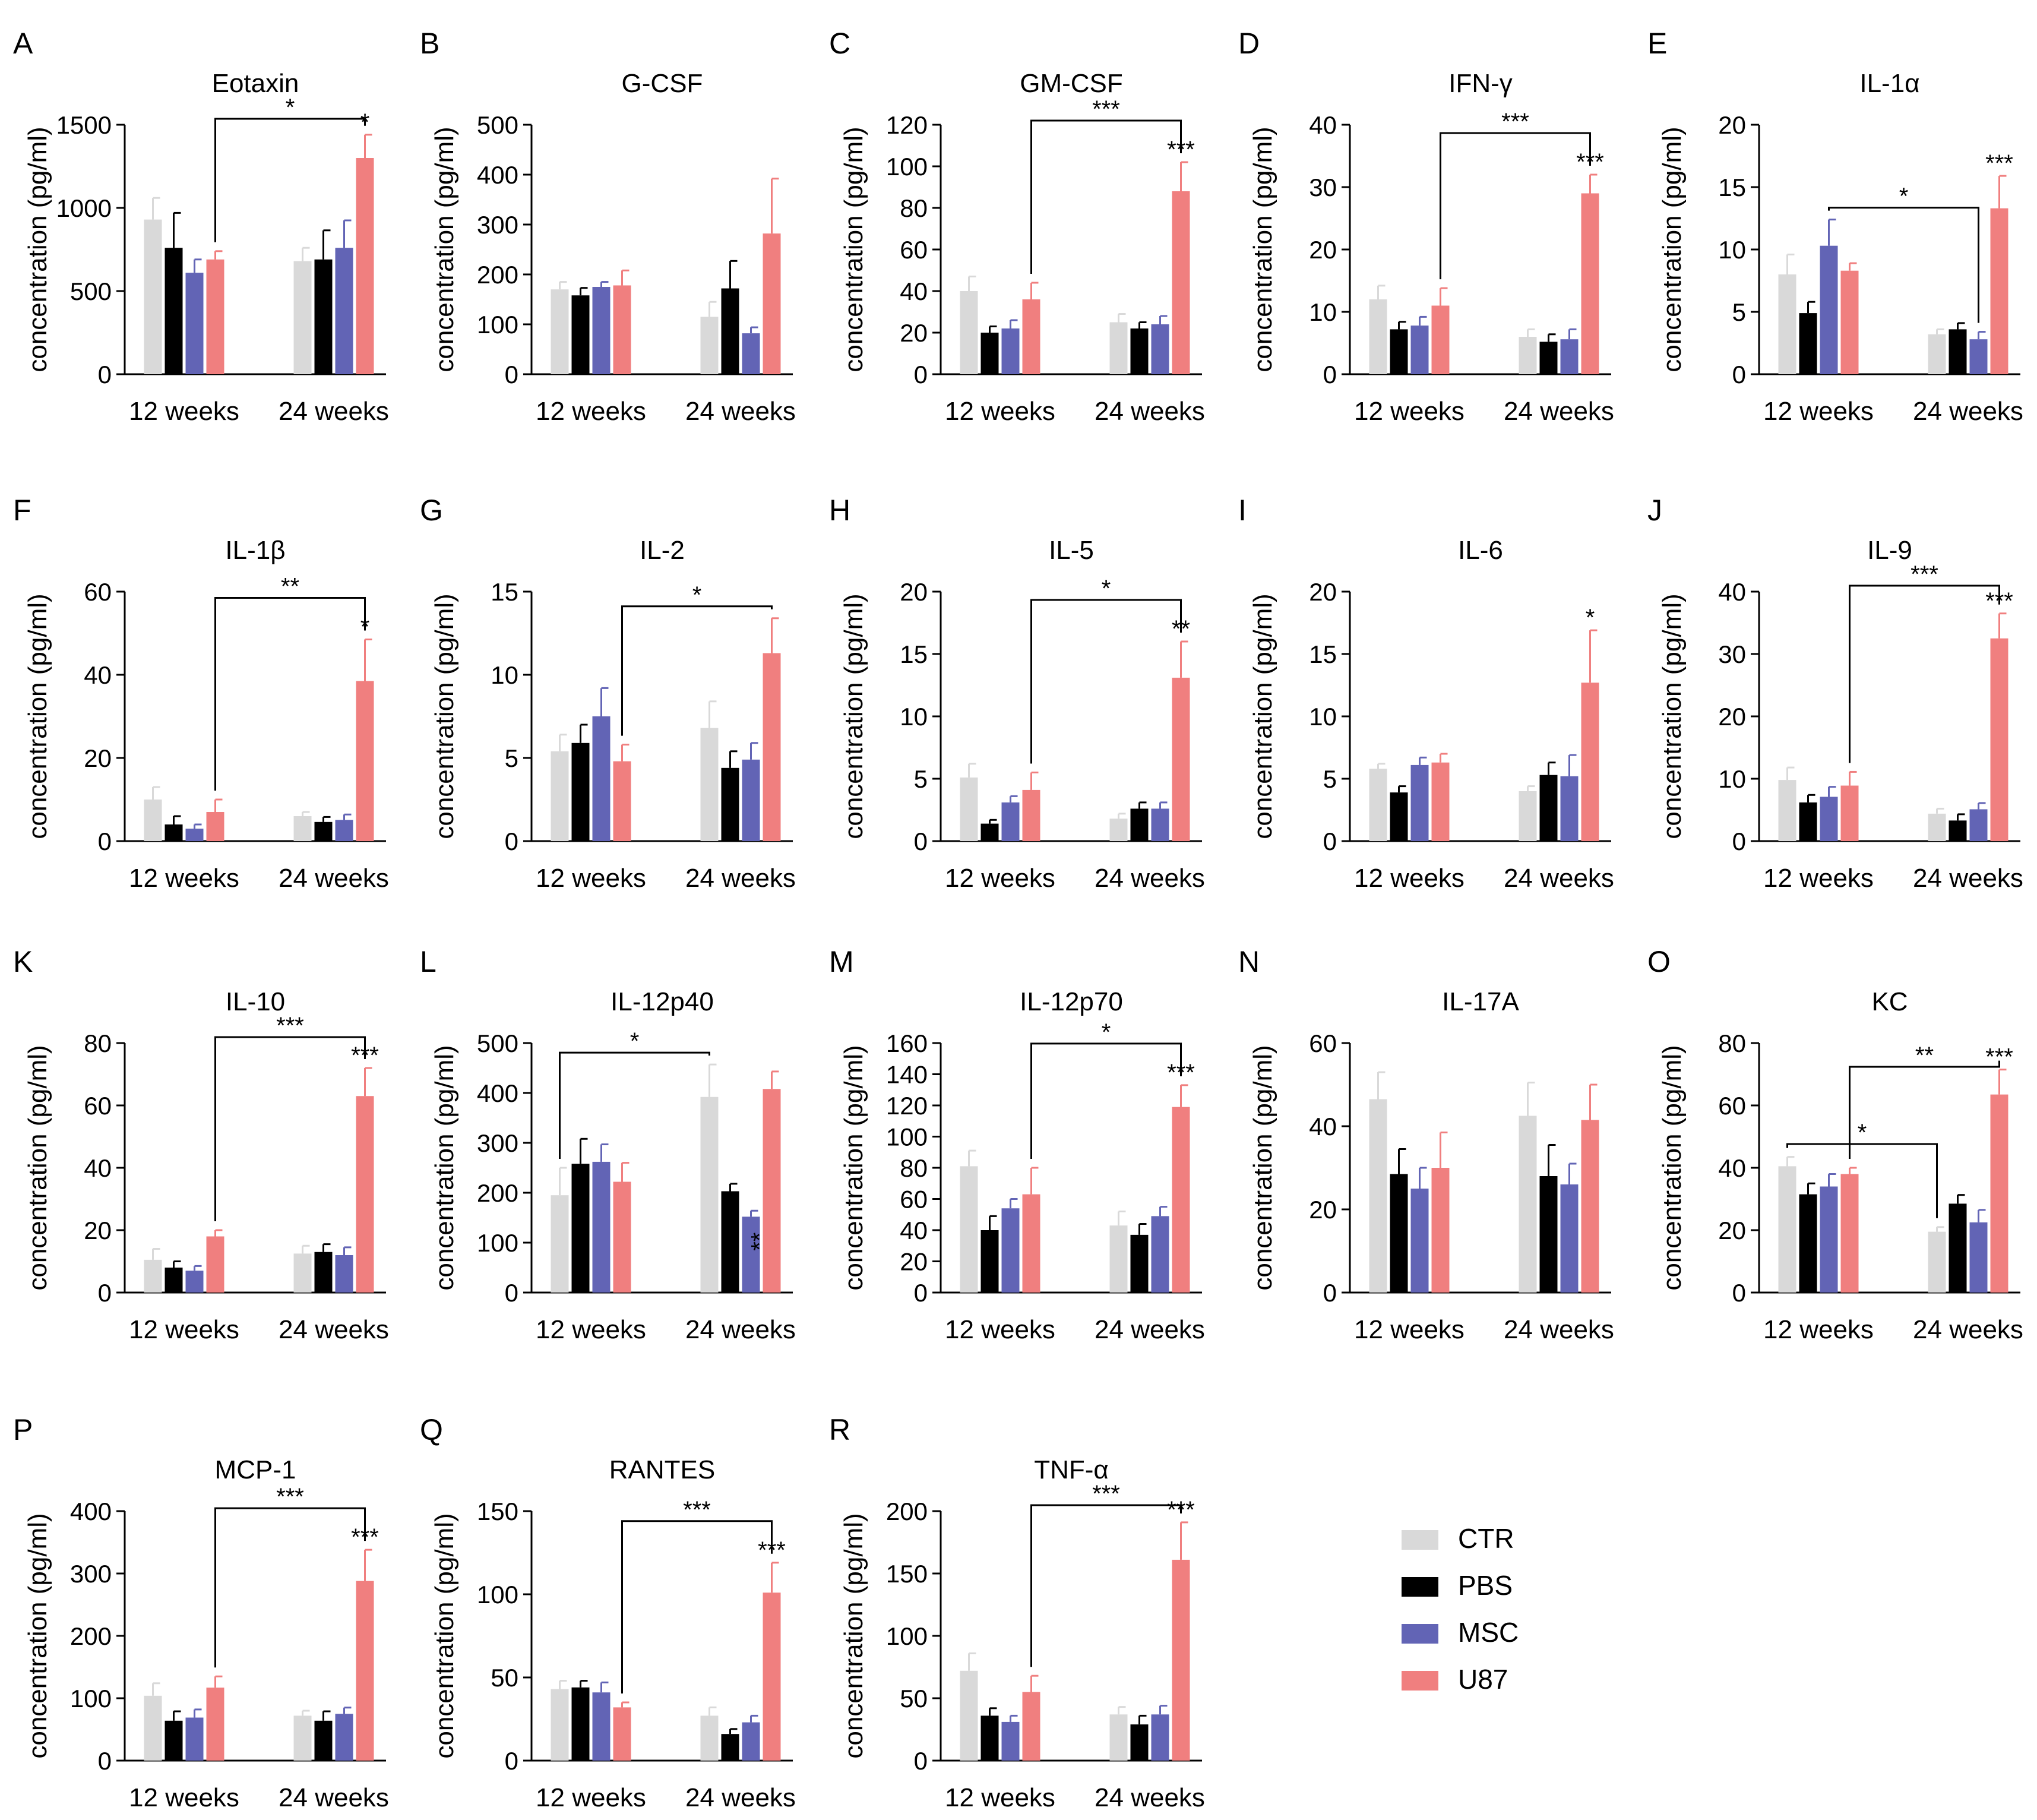 This screenshot has height=1820, width=2037. Describe the element at coordinates (504, 592) in the screenshot. I see `y-tick-label: 15` at that location.